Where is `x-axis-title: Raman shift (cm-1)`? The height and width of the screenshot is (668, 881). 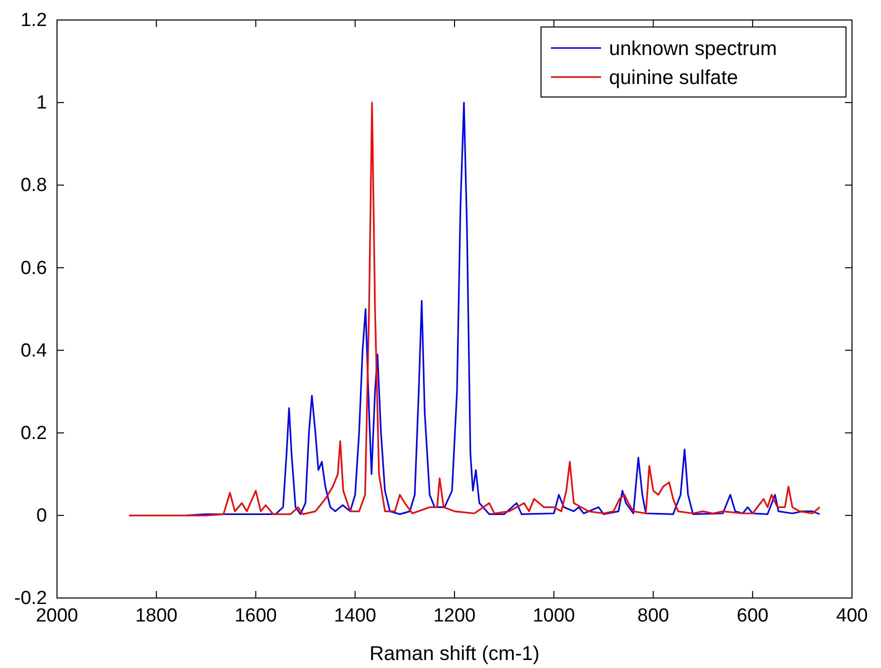 x-axis-title: Raman shift (cm-1) is located at coordinates (454, 654).